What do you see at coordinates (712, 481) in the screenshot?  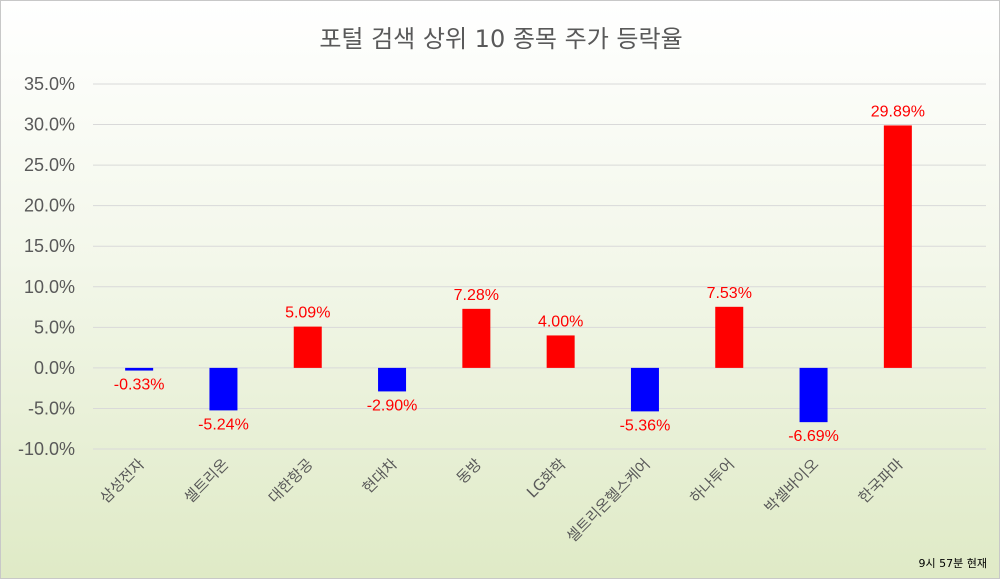 I see `x-tick-label: 하나투어` at bounding box center [712, 481].